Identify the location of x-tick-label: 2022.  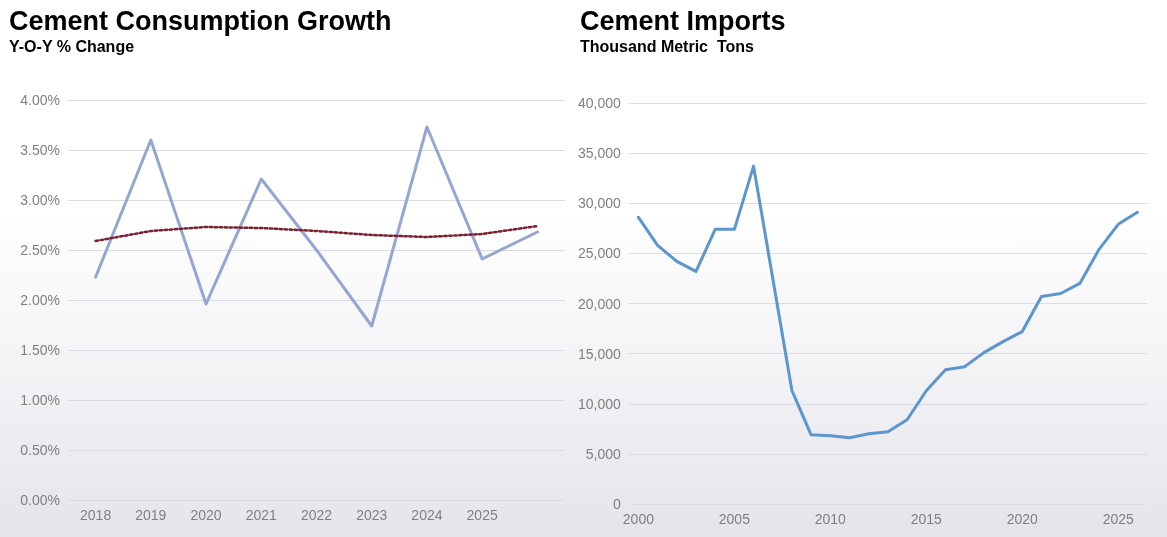
(316, 515).